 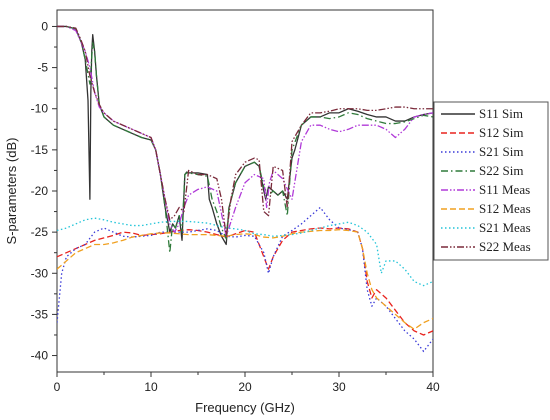 I want to click on y-tick-label: -5, so click(x=42, y=68).